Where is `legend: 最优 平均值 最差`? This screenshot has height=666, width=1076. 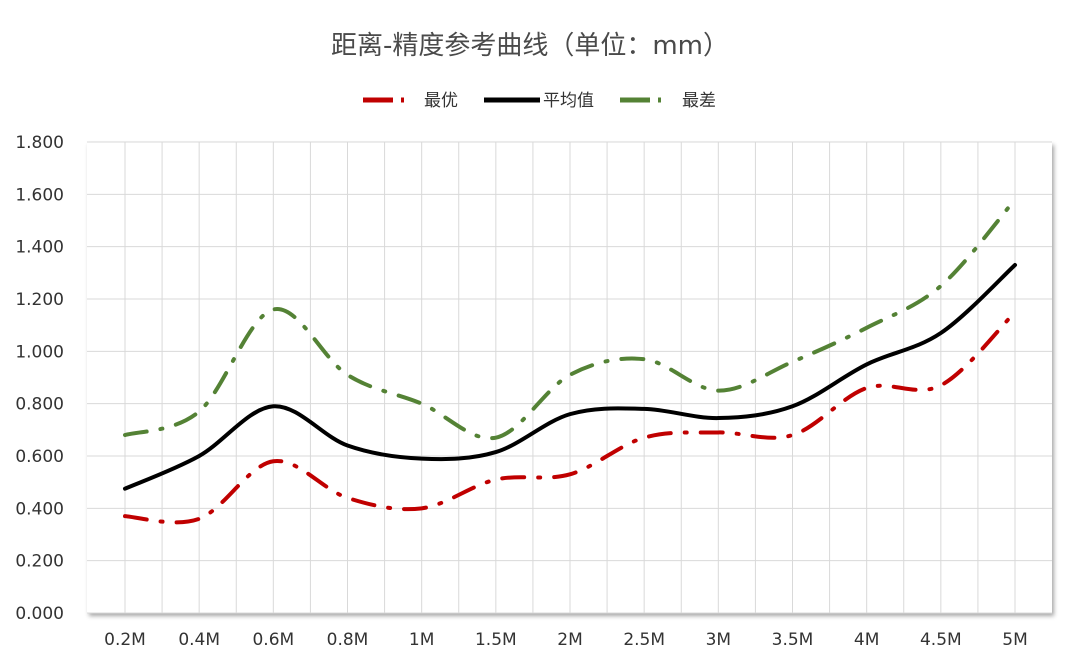
legend: 最优 平均值 最差 is located at coordinates (539, 101).